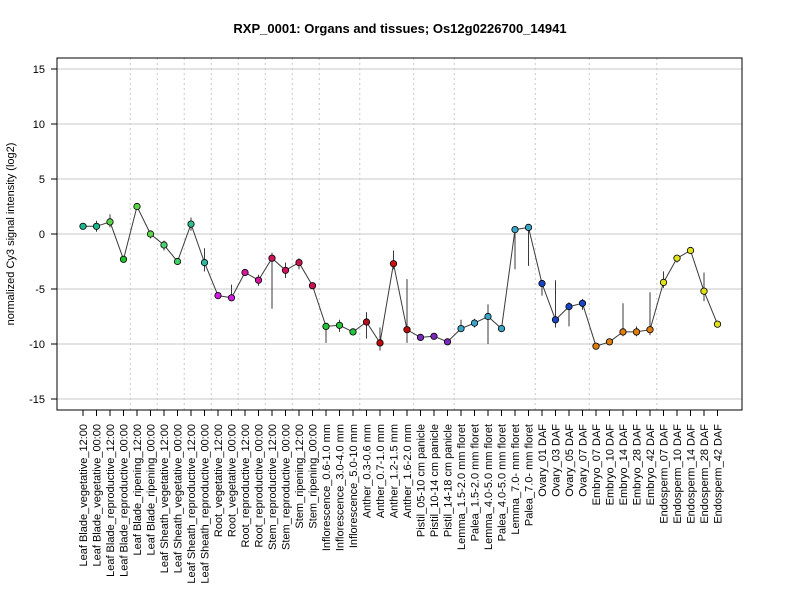 Image resolution: width=800 pixels, height=600 pixels. What do you see at coordinates (422, 480) in the screenshot?
I see `x-tick-label: Pistil_05-10 cm panicle` at bounding box center [422, 480].